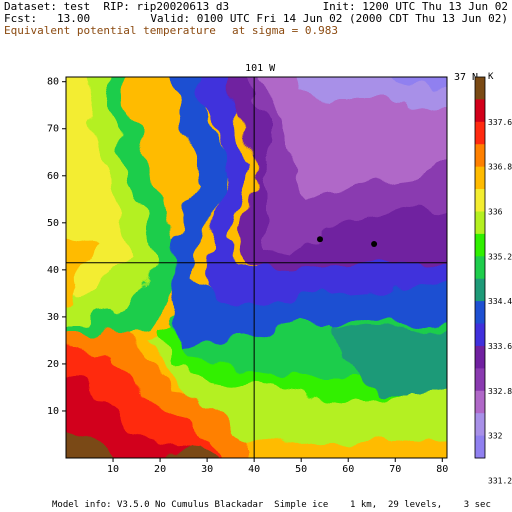 The width and height of the screenshot is (512, 512). I want to click on colorbar-label: 336, so click(495, 211).